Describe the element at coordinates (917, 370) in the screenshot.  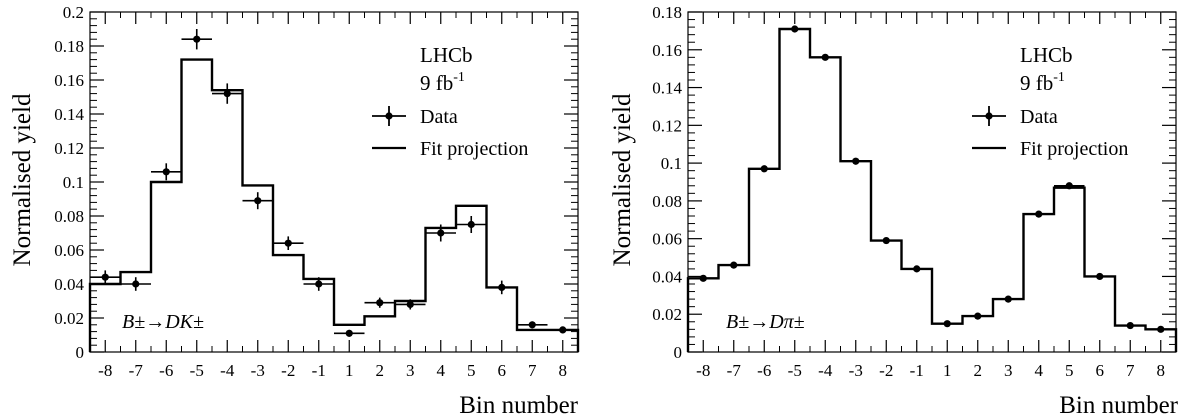
I see `x-tick-label: -1` at that location.